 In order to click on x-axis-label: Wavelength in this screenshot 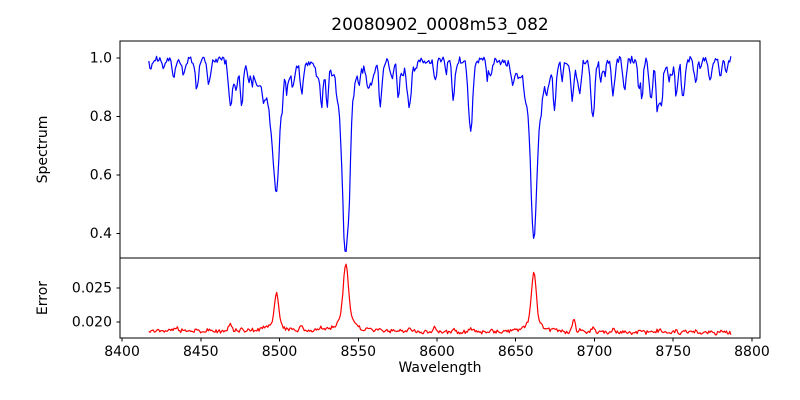, I will do `click(439, 368)`.